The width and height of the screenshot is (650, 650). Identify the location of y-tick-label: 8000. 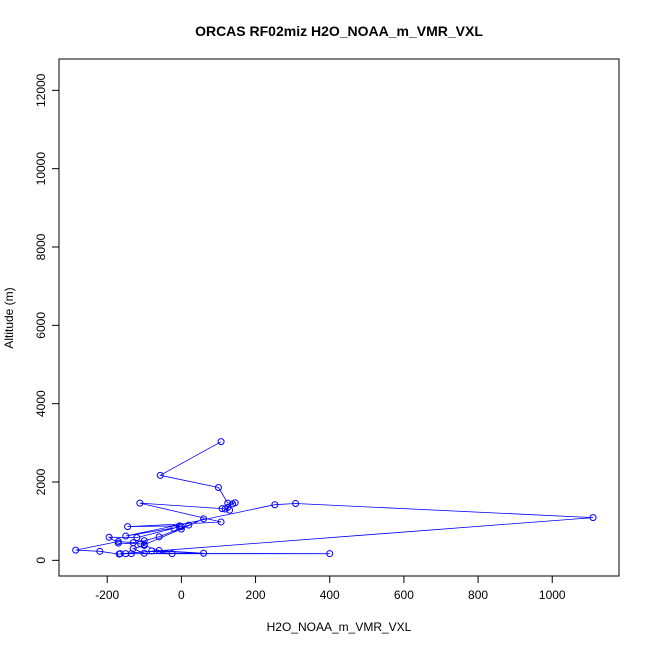
(41, 246).